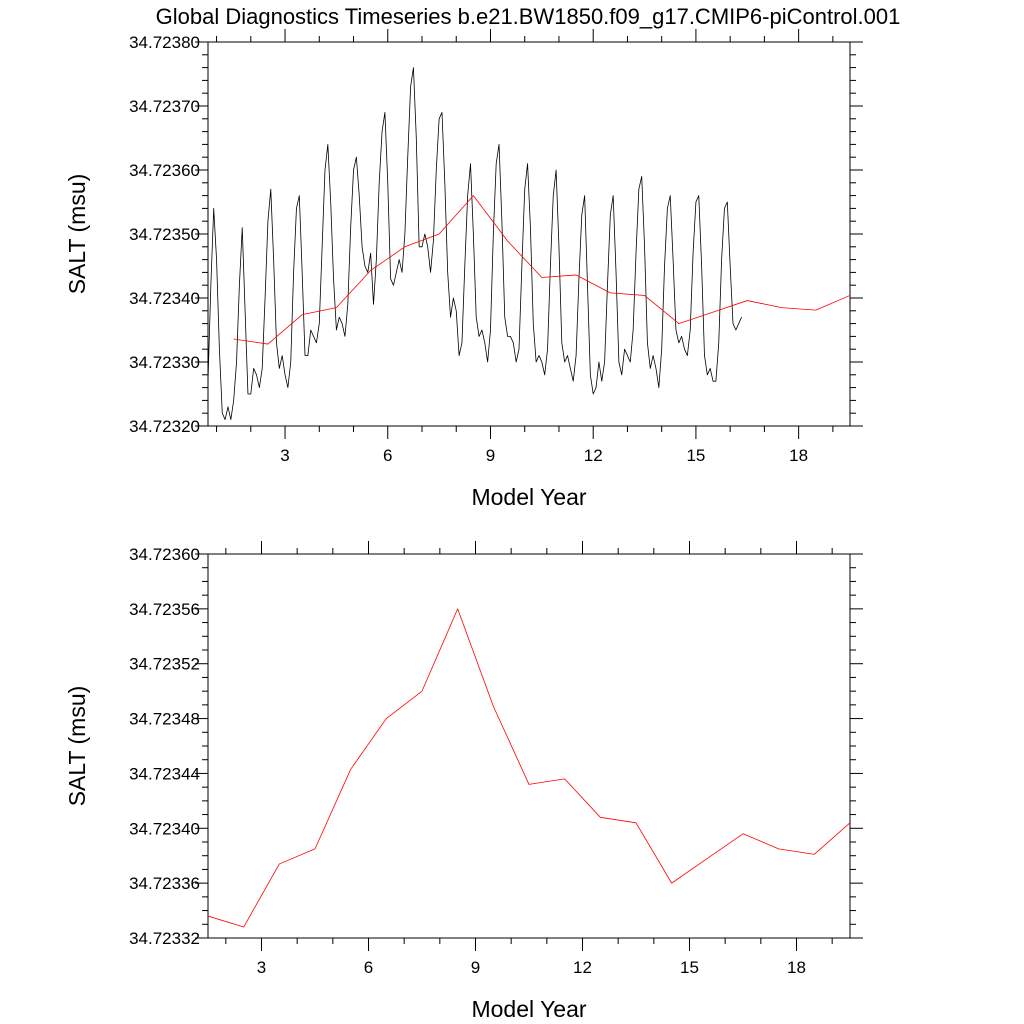 Image resolution: width=1024 pixels, height=1024 pixels. I want to click on y-tick-label: 34.72380, so click(164, 42).